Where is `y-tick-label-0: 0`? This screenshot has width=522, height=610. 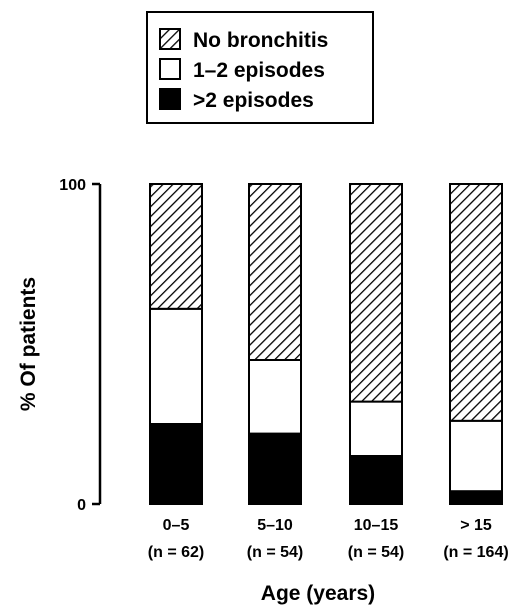
y-tick-label-0: 0 is located at coordinates (81, 505).